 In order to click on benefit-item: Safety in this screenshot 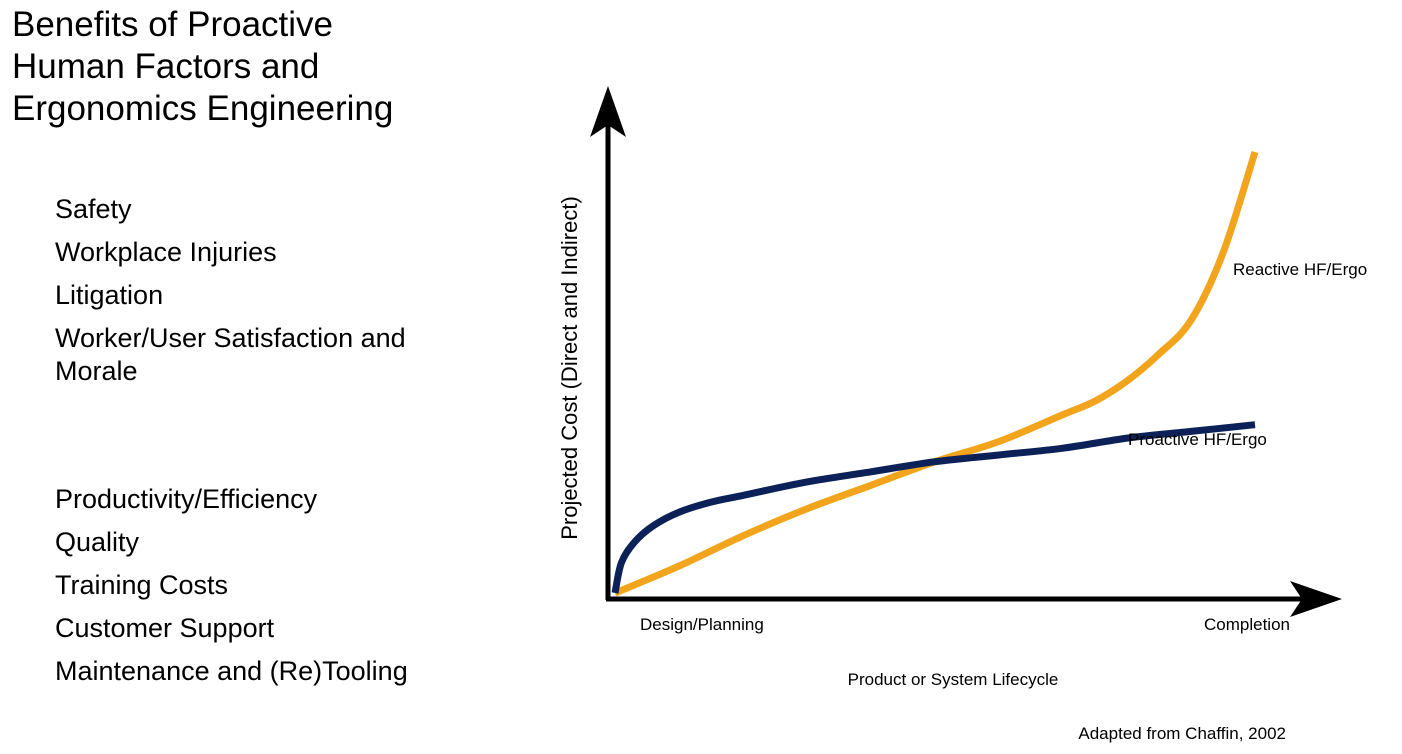, I will do `click(93, 209)`.